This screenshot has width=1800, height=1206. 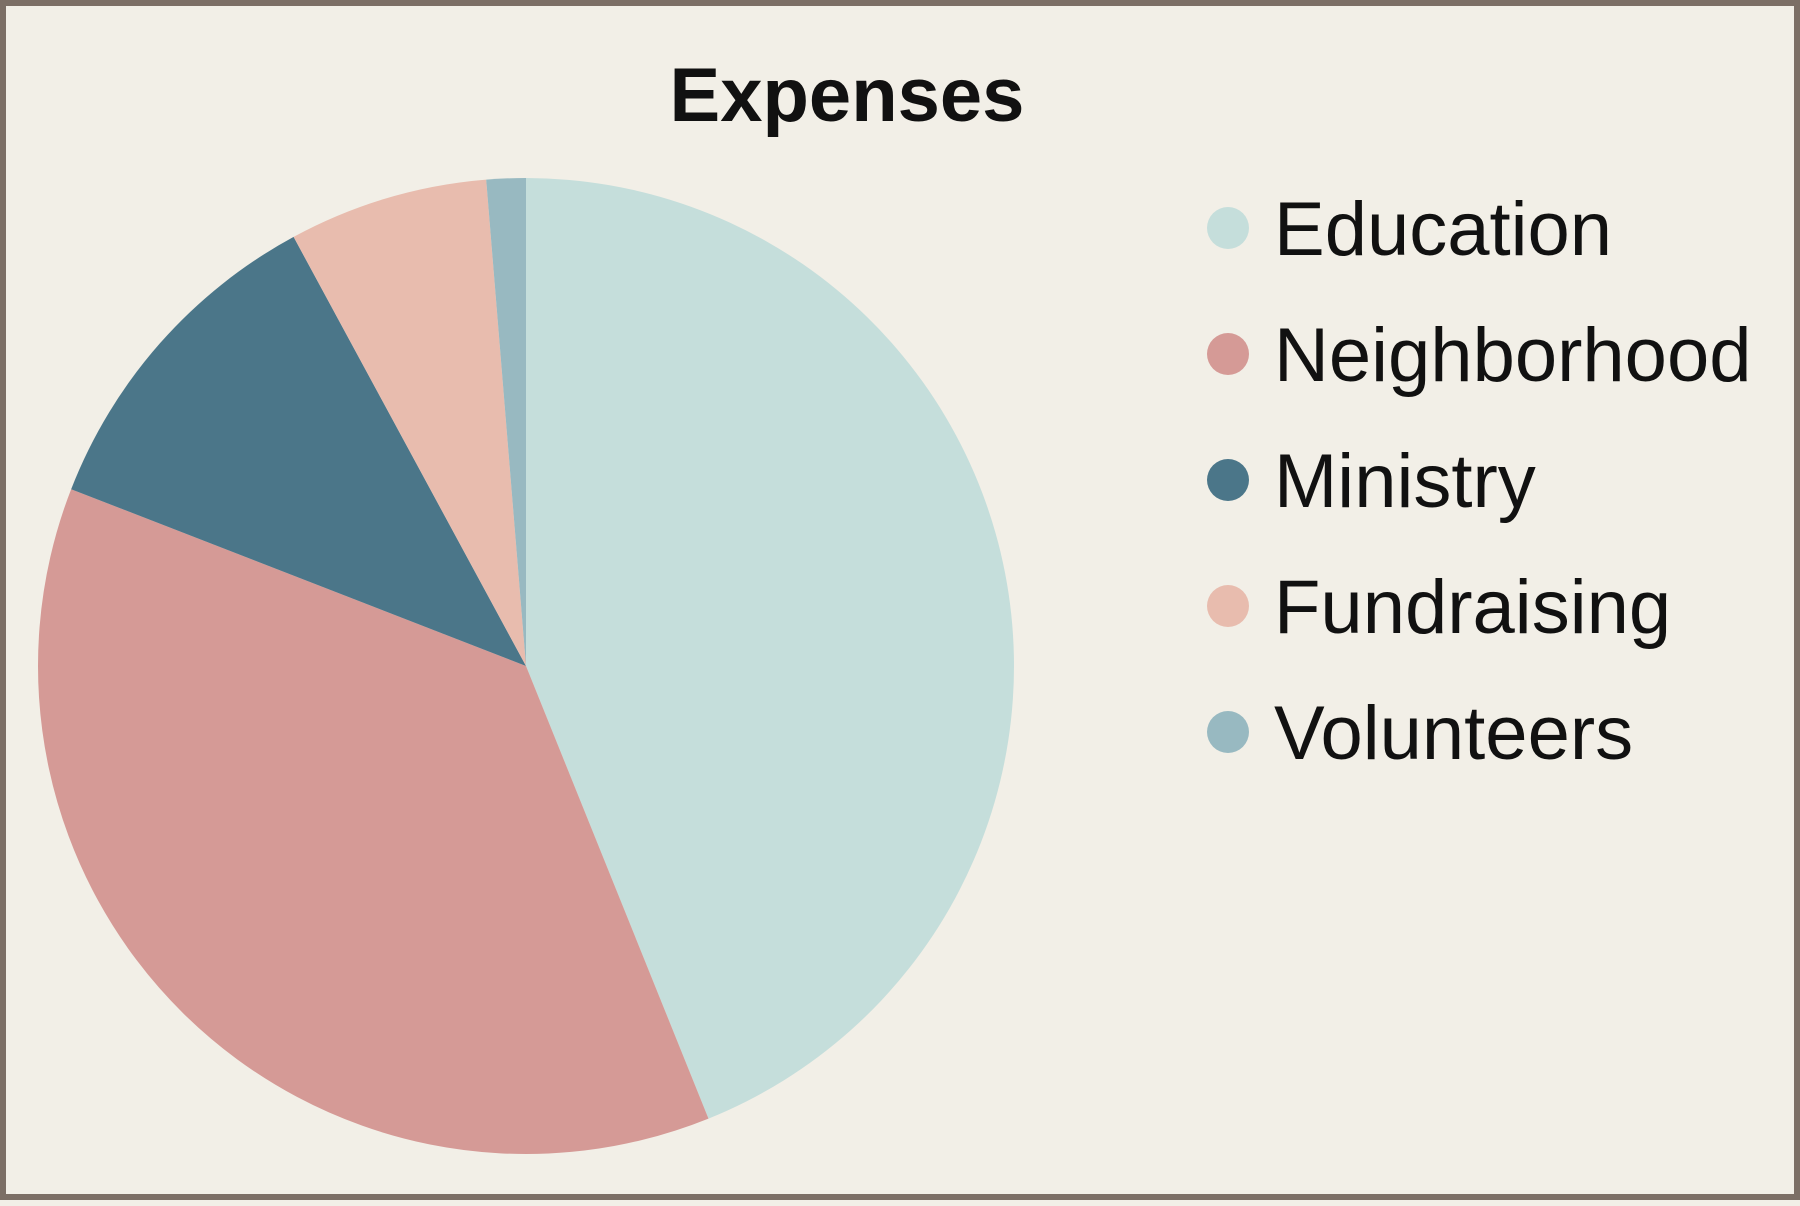 What do you see at coordinates (1405, 481) in the screenshot?
I see `legend-label: Ministry` at bounding box center [1405, 481].